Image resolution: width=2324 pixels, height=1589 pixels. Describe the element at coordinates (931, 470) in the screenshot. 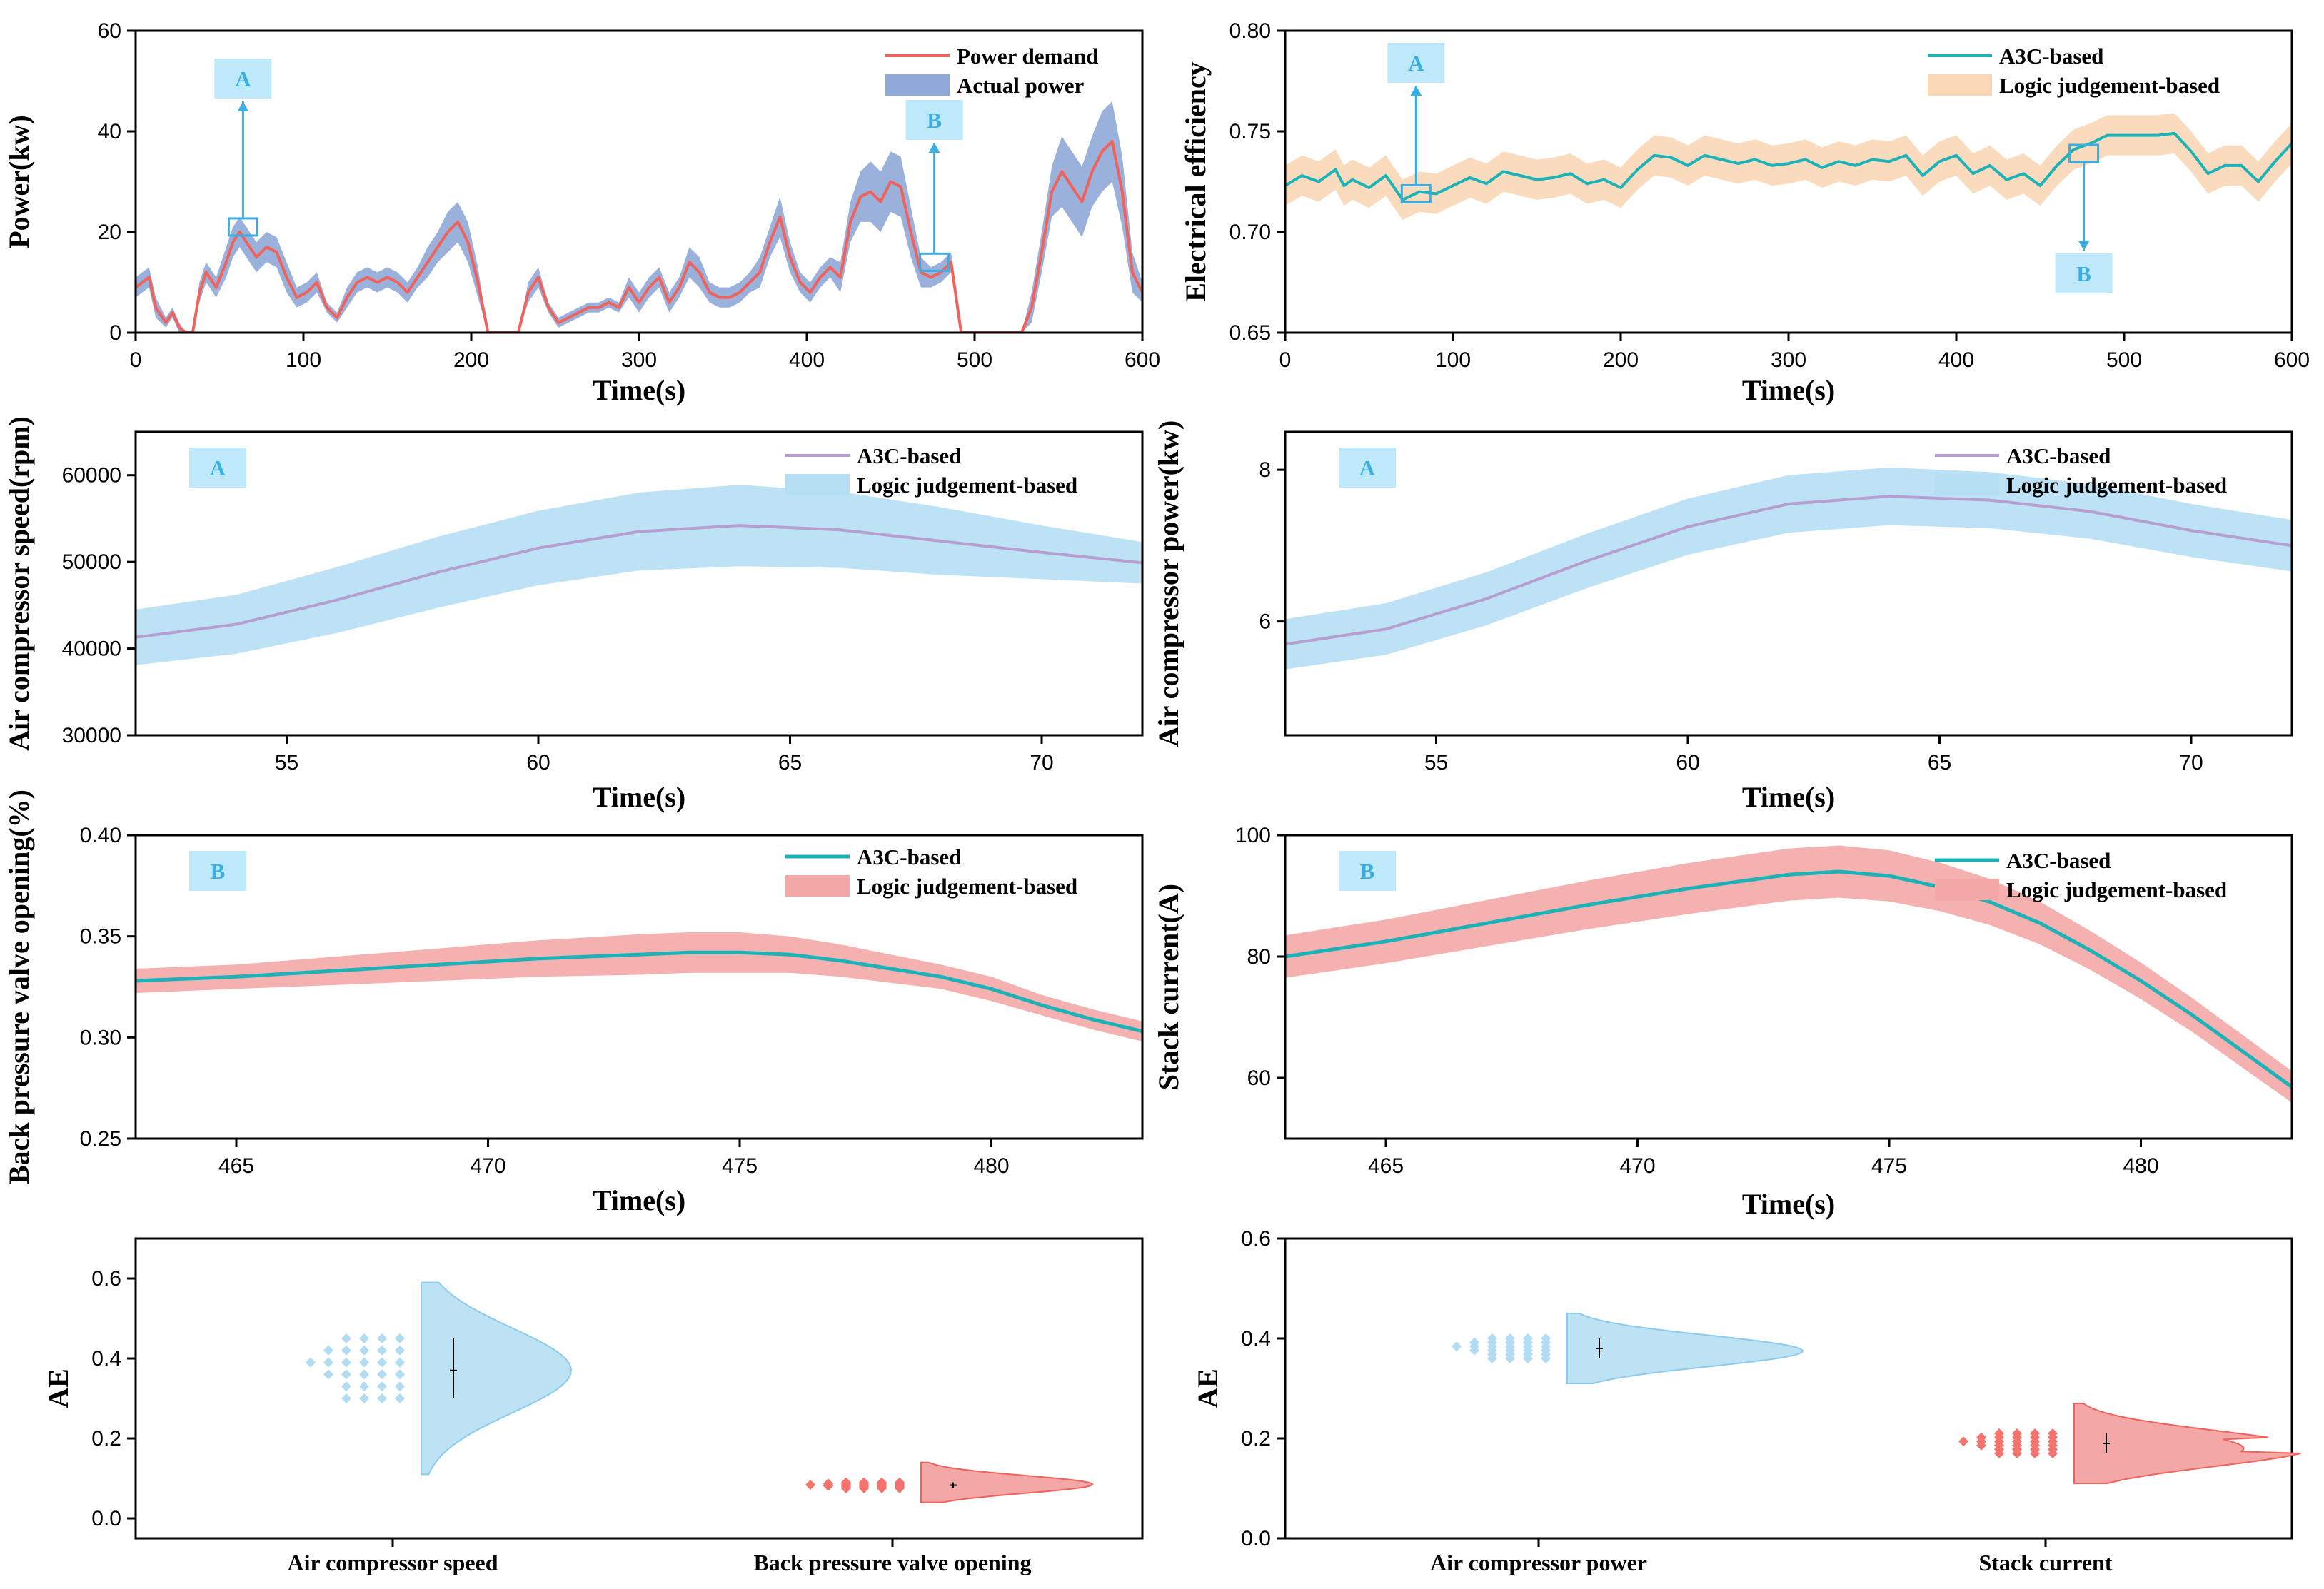

I see `ac_speed-legend: A3C-based Logic judgement-based` at that location.